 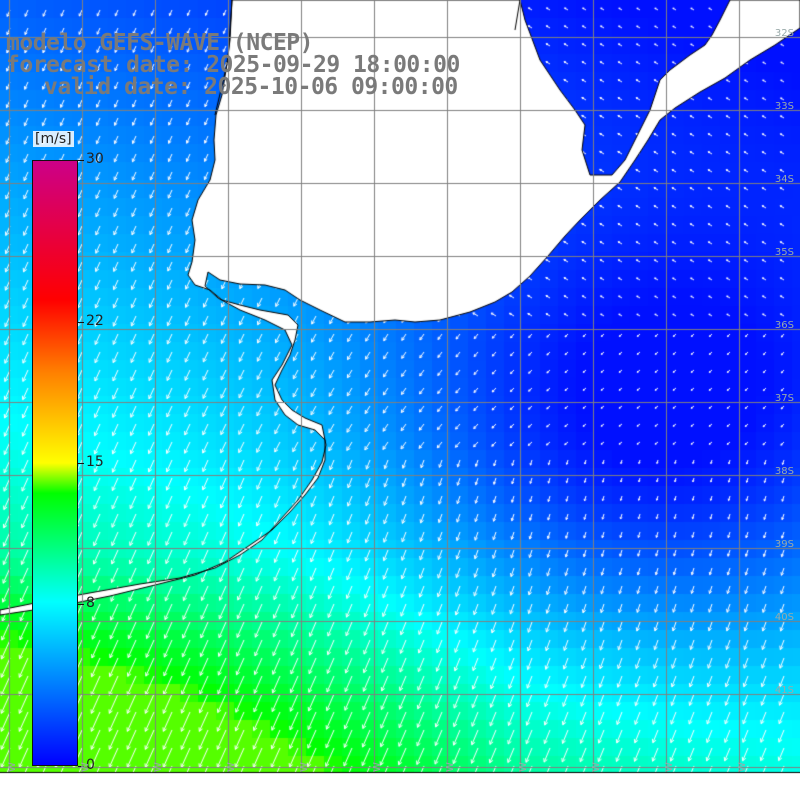 I want to click on colorbar-tick-label: 8, so click(x=90, y=603).